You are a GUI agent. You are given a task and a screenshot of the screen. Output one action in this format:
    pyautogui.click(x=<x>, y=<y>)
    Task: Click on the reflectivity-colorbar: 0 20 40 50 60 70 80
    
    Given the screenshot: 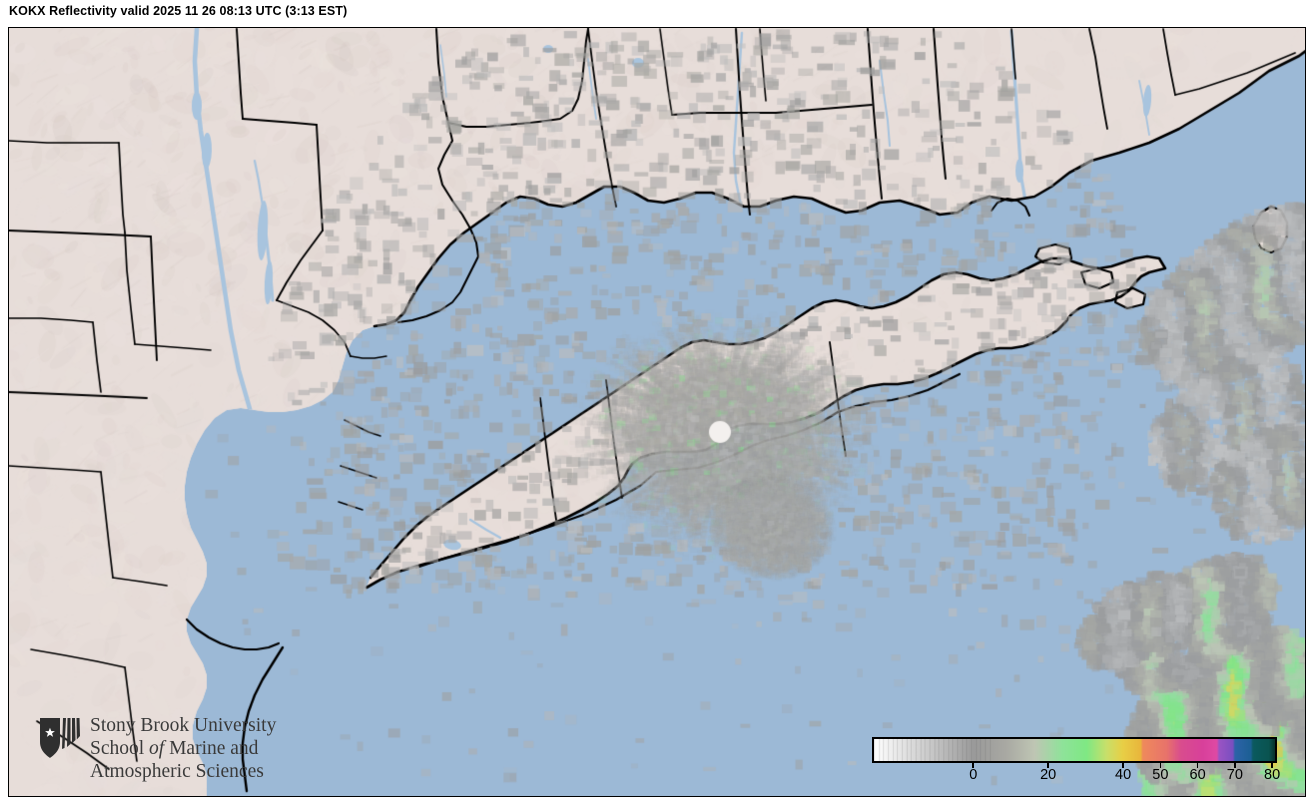 What is the action you would take?
    pyautogui.click(x=1074, y=747)
    